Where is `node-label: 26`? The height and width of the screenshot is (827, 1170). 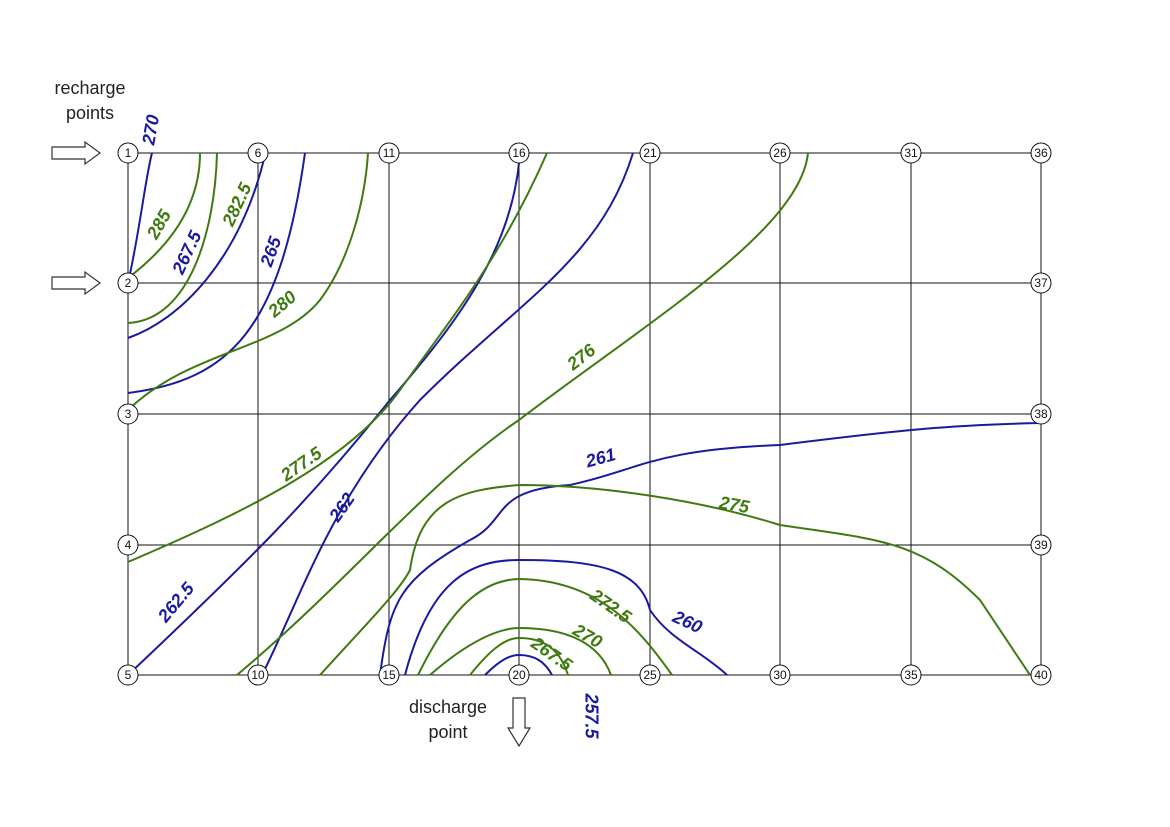
node-label: 26 is located at coordinates (780, 153).